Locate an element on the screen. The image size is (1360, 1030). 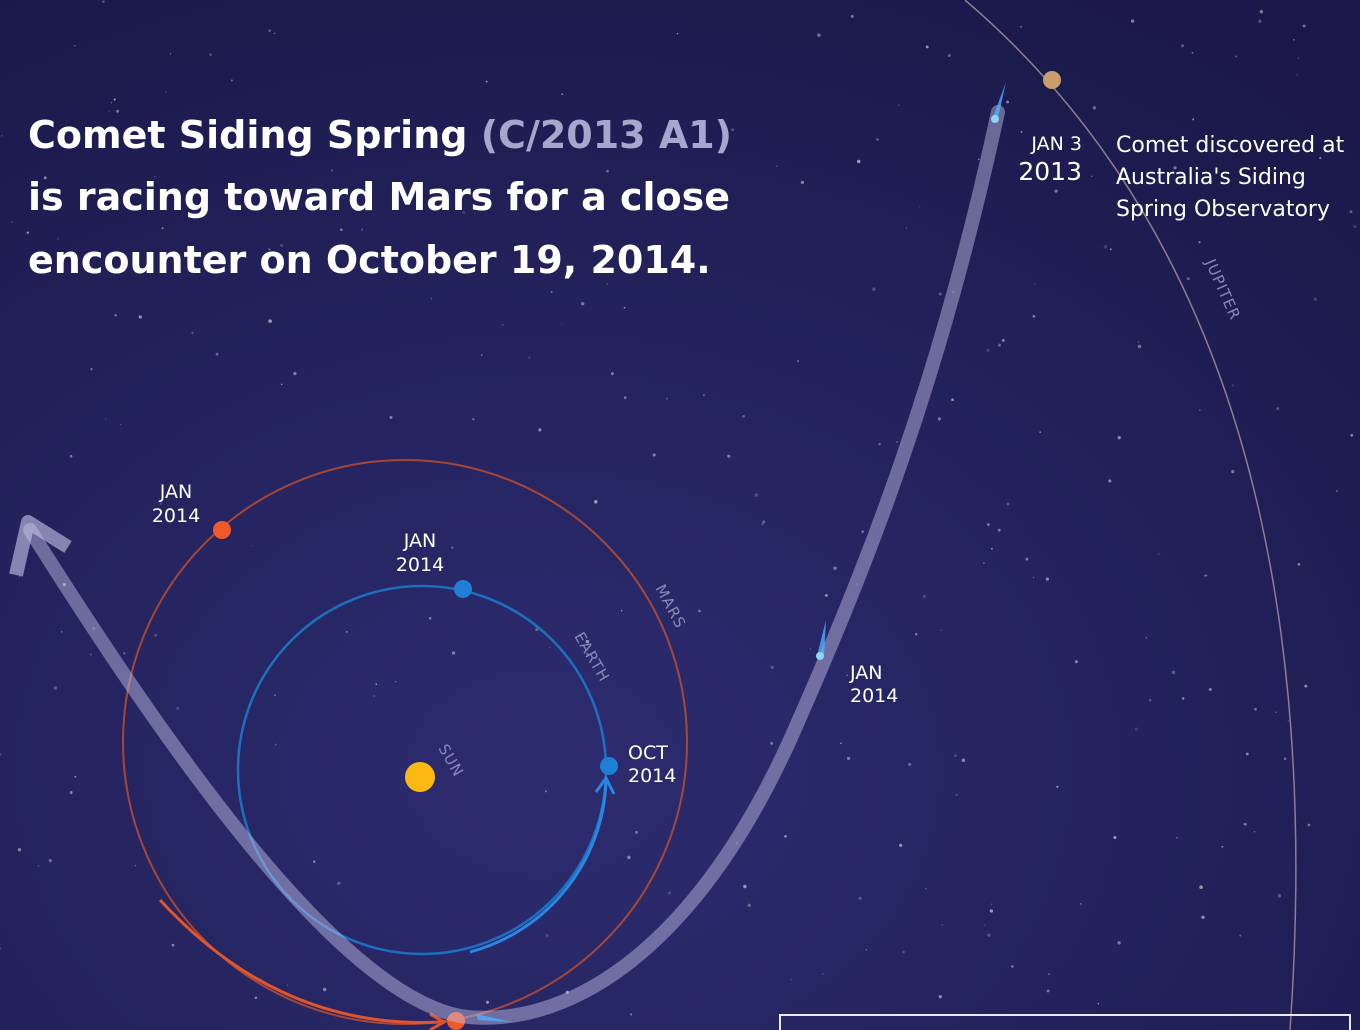
comet-head is located at coordinates (995, 119).